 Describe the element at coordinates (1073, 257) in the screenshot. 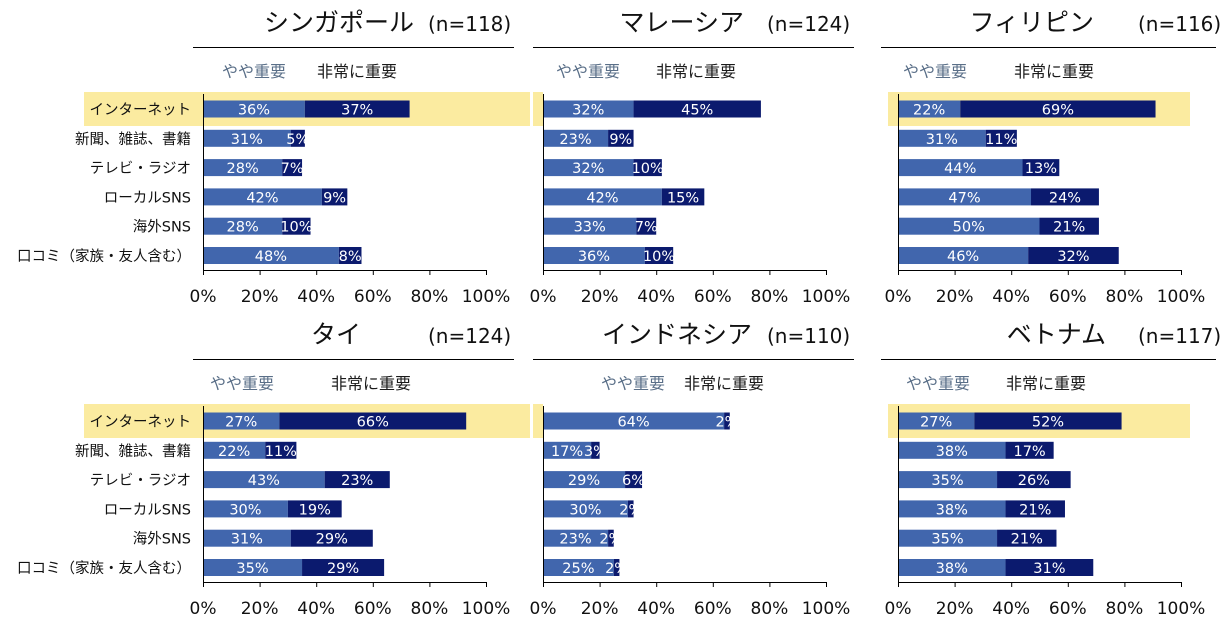

I see `data-label-very-important: 32%` at that location.